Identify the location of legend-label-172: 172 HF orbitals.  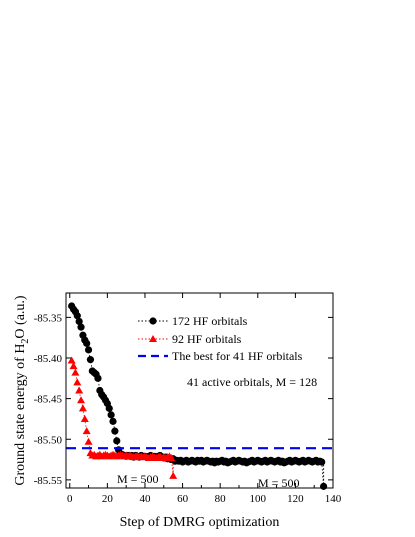
(210, 321).